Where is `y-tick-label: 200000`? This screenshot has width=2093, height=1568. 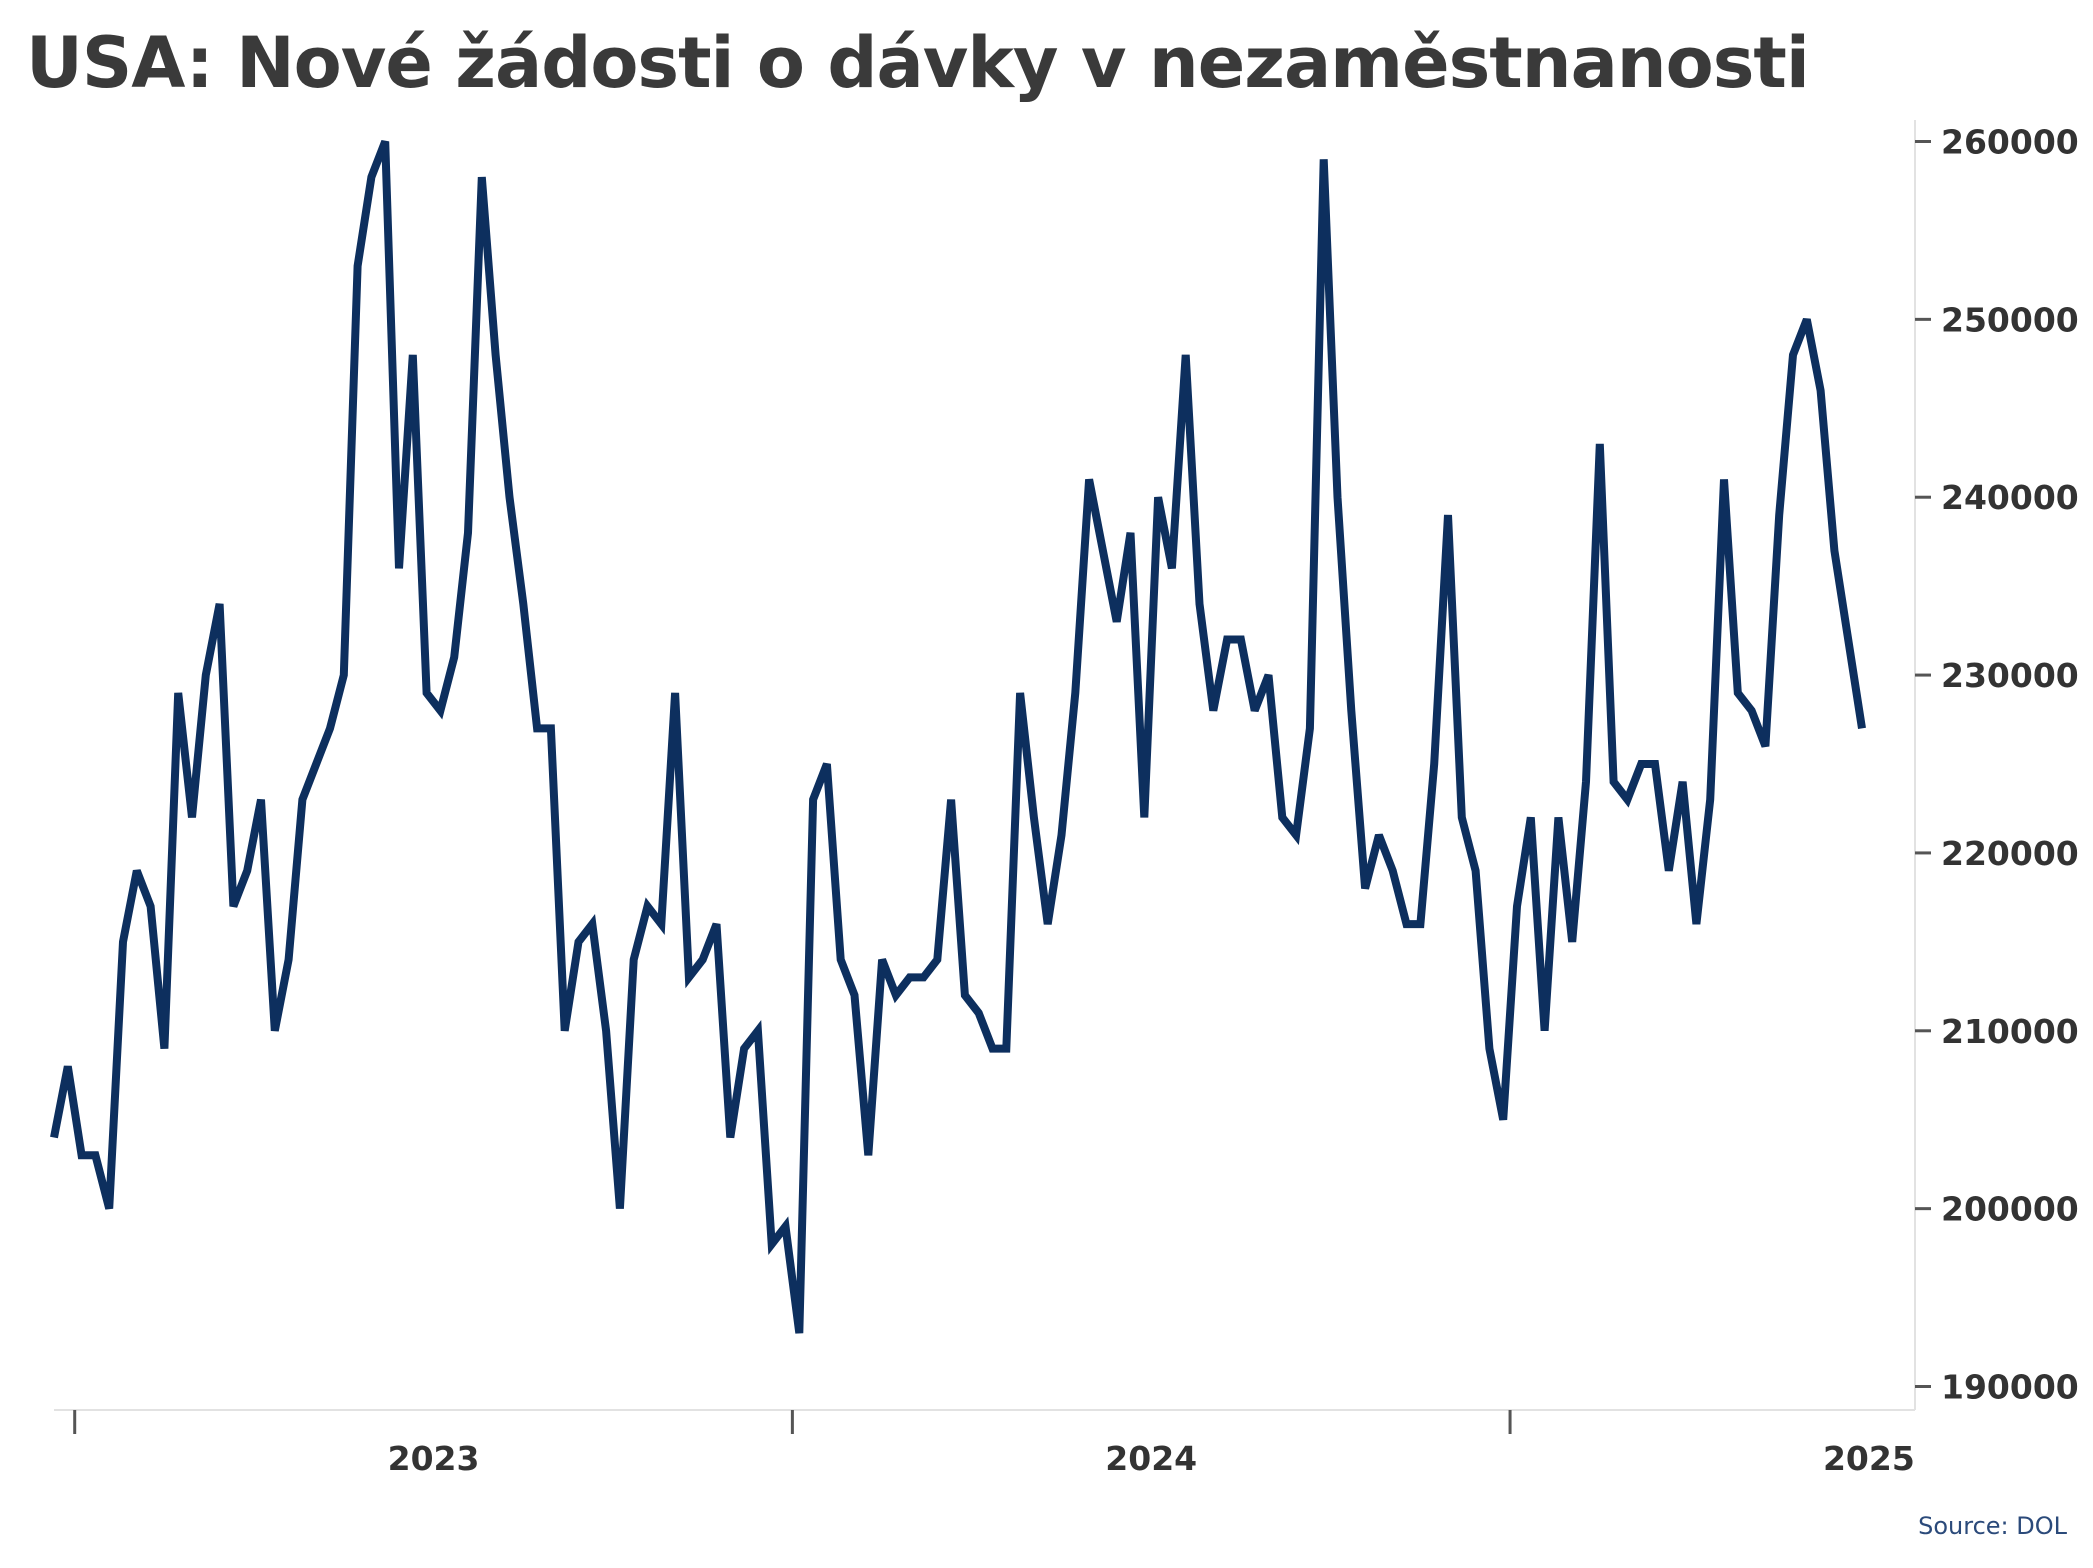
y-tick-label: 200000 is located at coordinates (2010, 1209).